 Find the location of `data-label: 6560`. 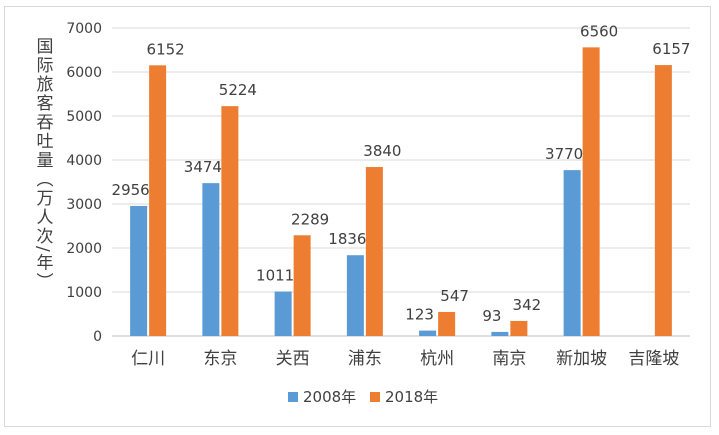

data-label: 6560 is located at coordinates (599, 31).